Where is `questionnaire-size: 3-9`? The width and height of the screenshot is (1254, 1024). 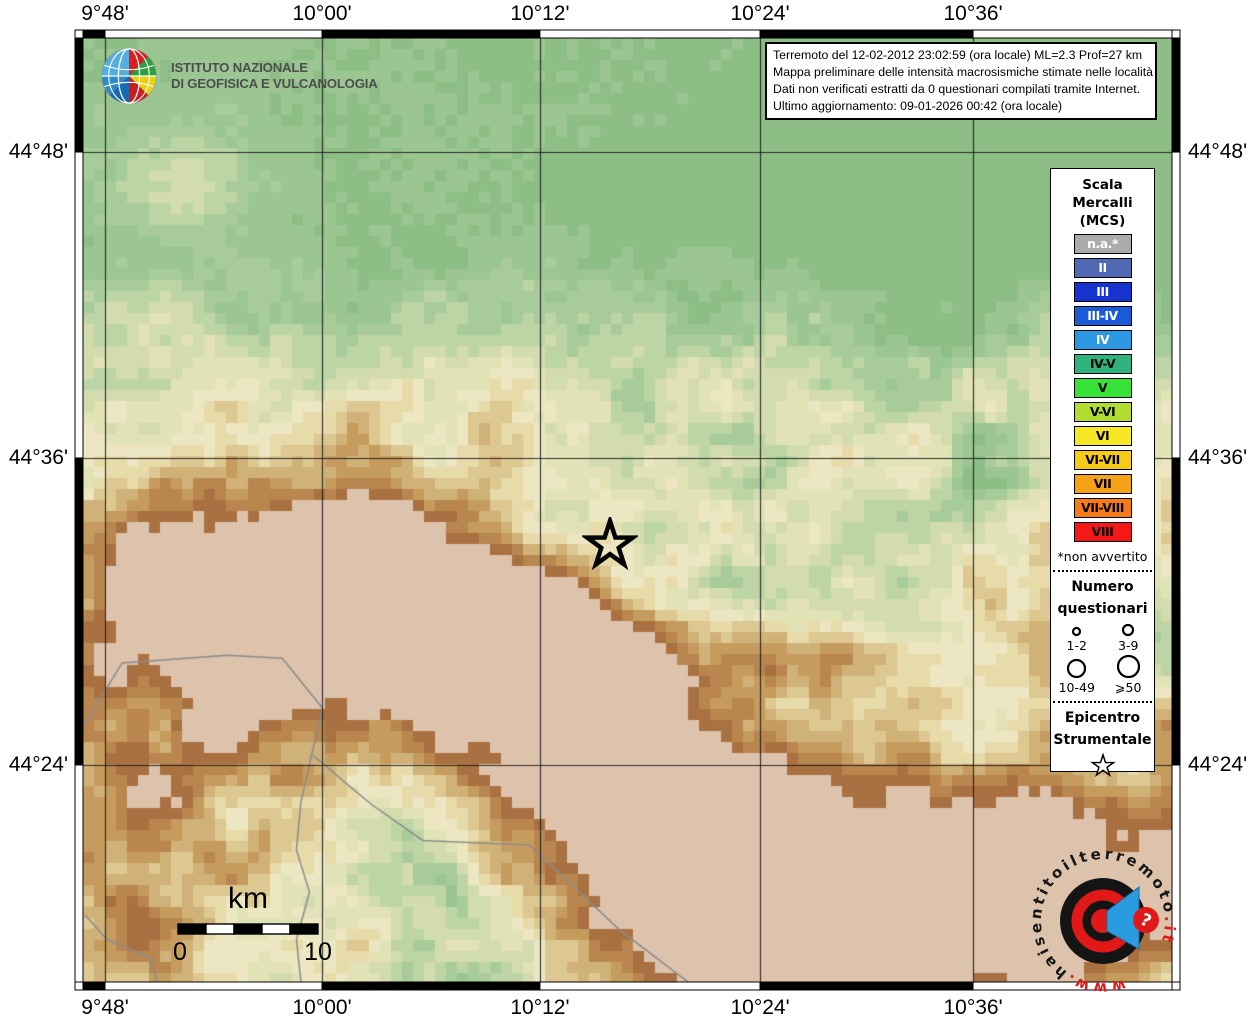
questionnaire-size: 3-9 is located at coordinates (1129, 637).